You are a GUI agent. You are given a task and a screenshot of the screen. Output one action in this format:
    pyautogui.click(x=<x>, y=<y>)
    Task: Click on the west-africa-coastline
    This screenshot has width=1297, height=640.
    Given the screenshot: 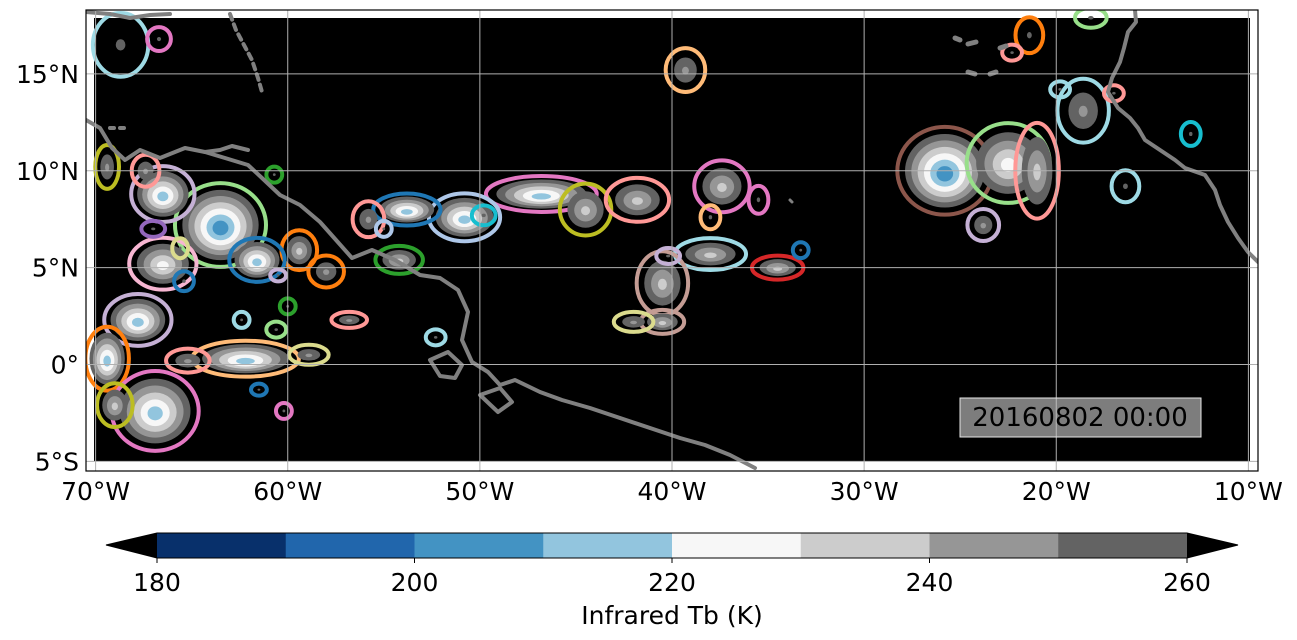 What is the action you would take?
    pyautogui.click(x=1182, y=137)
    